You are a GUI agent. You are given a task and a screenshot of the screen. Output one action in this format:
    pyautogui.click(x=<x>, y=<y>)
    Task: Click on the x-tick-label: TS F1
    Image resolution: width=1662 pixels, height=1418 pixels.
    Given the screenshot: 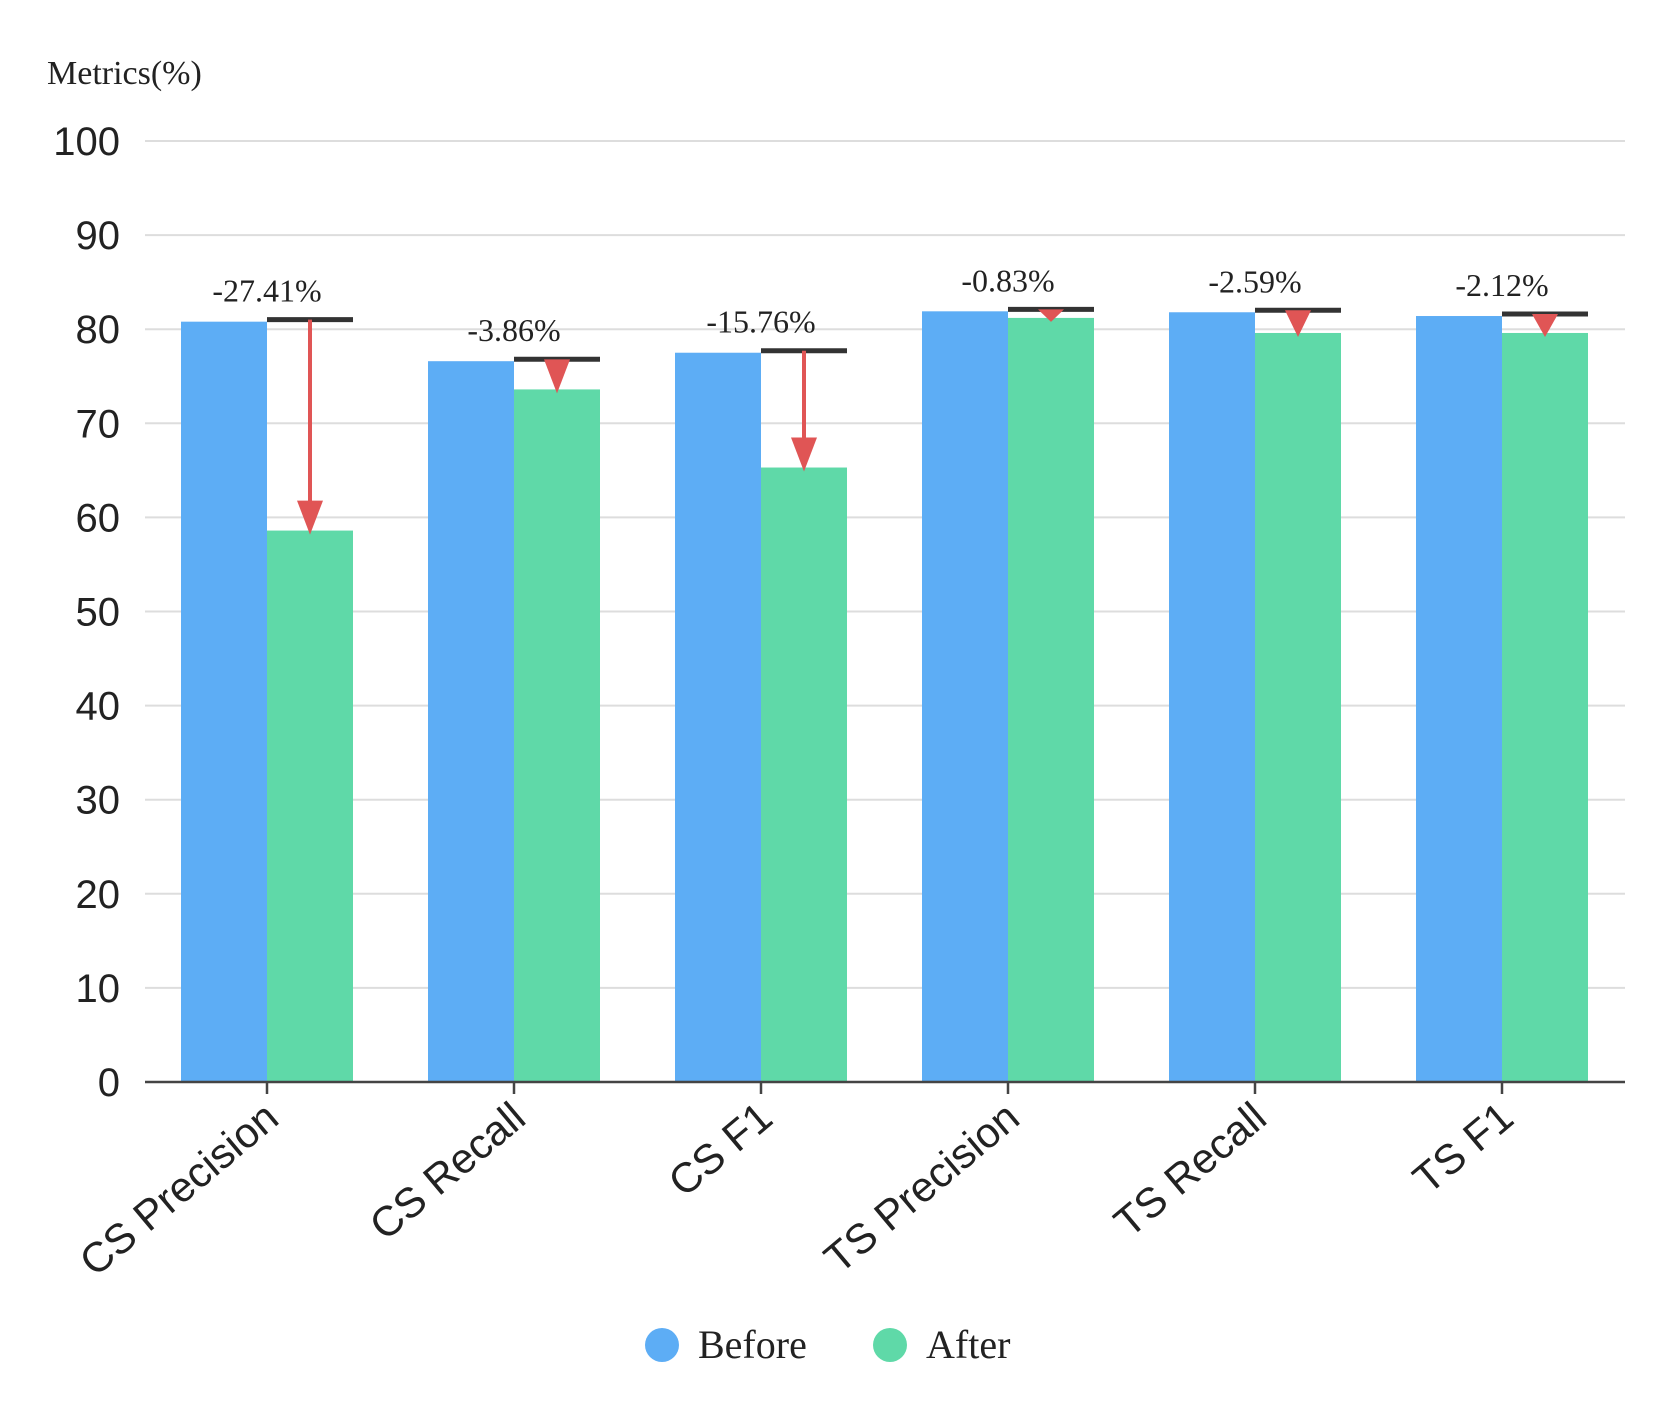 What is the action you would take?
    pyautogui.click(x=1463, y=1148)
    